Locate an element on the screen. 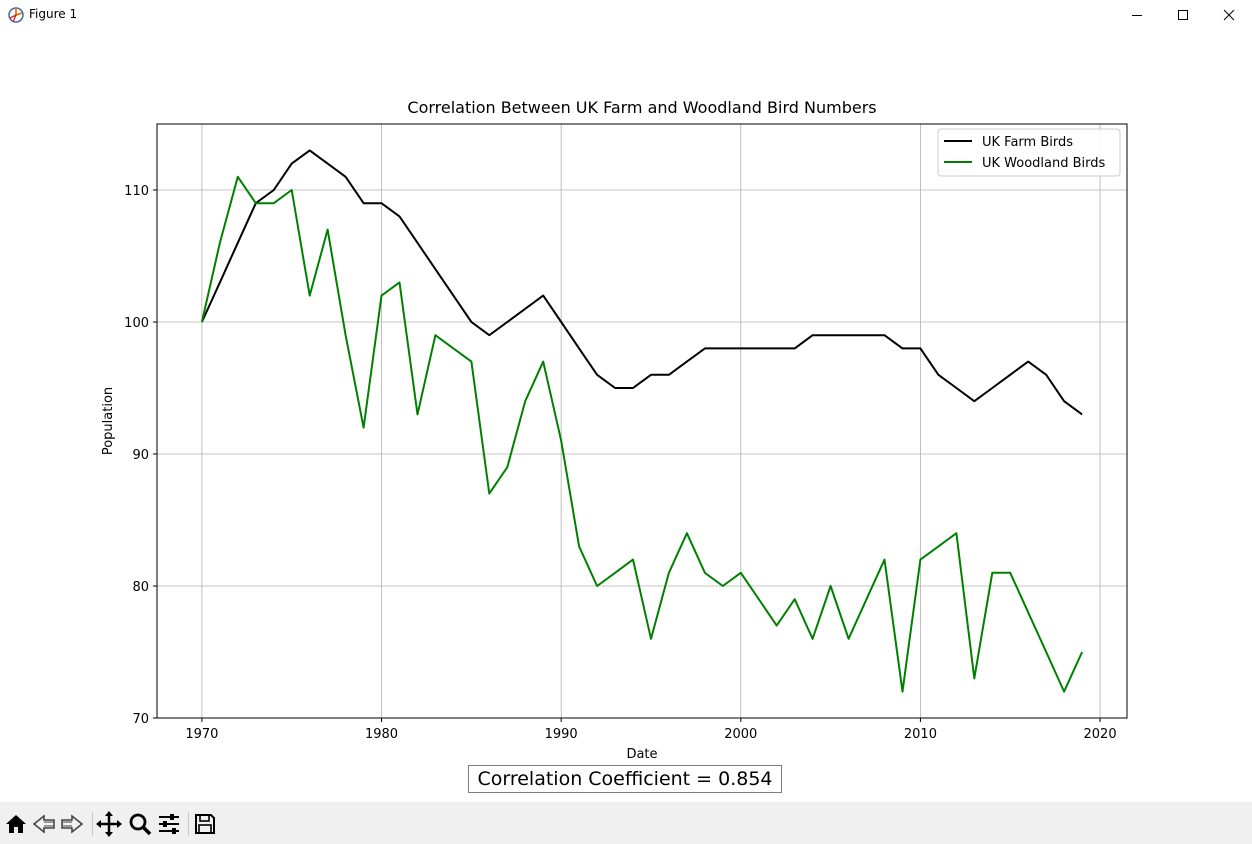  navigation-toolbar is located at coordinates (626, 823).